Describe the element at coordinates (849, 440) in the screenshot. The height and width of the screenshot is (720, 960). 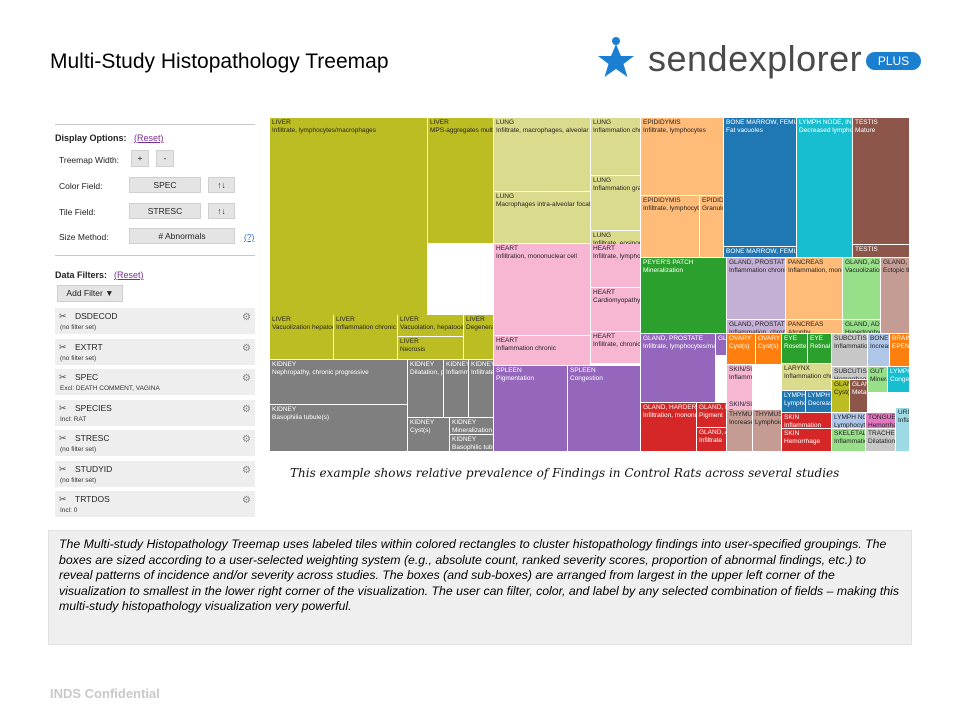
I see `treemap-tile-skeletal: SKELETALInflammation` at that location.